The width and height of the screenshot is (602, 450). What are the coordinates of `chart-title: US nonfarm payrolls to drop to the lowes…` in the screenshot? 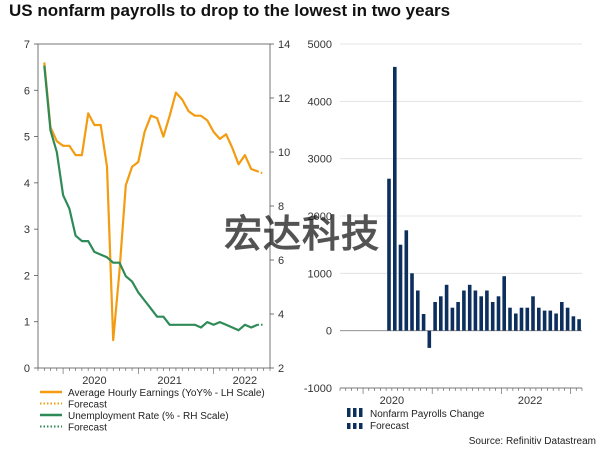 It's located at (230, 10).